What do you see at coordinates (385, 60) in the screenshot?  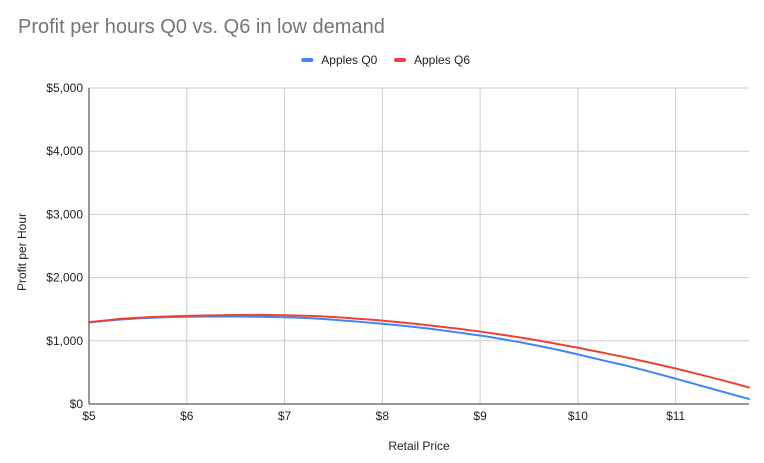 I see `legend: Apples Q0 Apples Q6` at bounding box center [385, 60].